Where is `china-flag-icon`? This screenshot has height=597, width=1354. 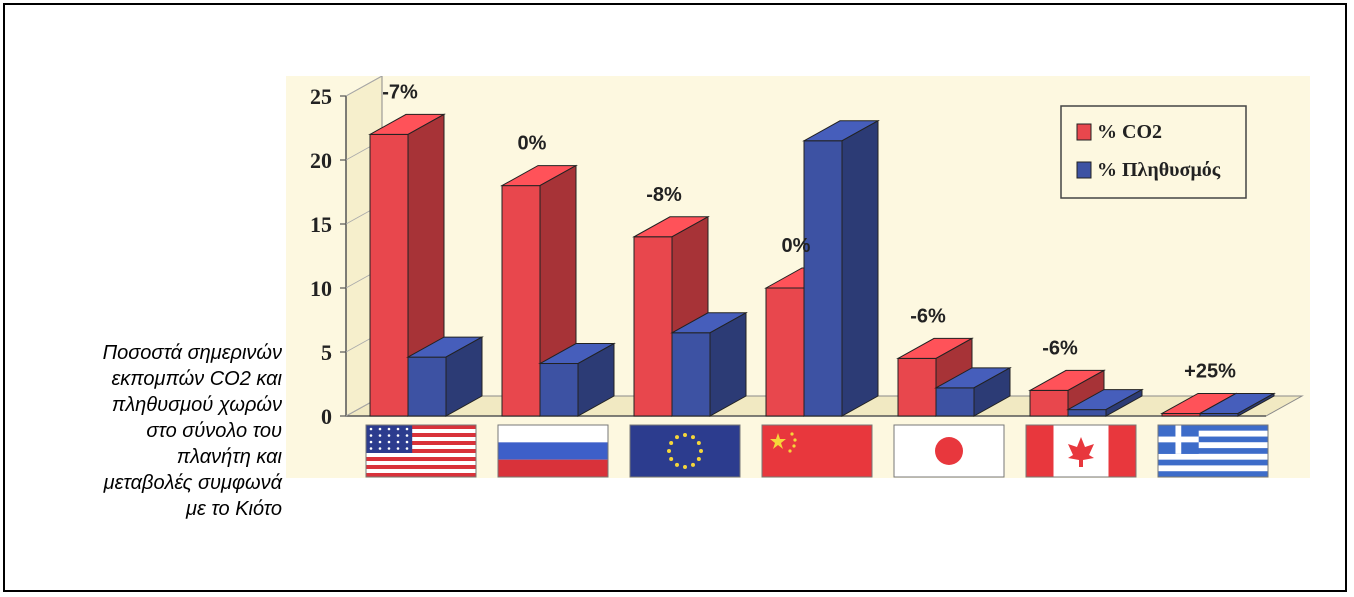
china-flag-icon is located at coordinates (817, 451).